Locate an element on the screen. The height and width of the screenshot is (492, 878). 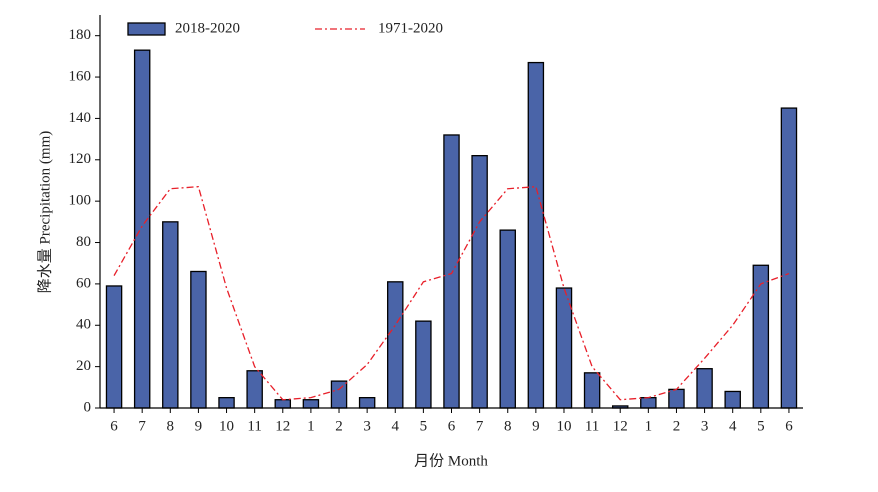
y-tick-label: 100 is located at coordinates (80, 201).